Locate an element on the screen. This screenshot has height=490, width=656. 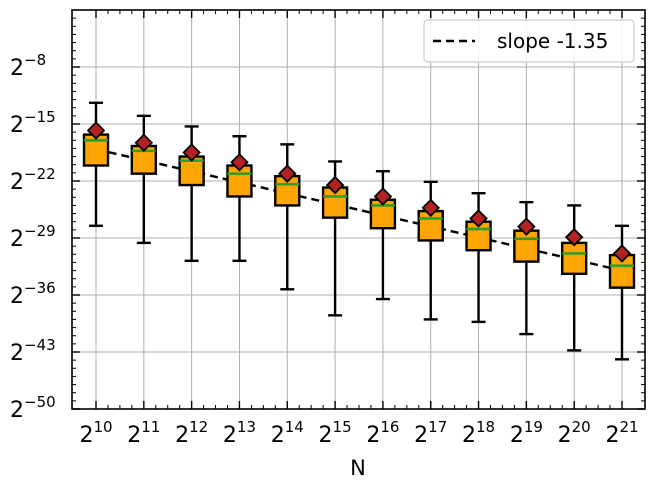
x-tick-label: 213 is located at coordinates (239, 433).